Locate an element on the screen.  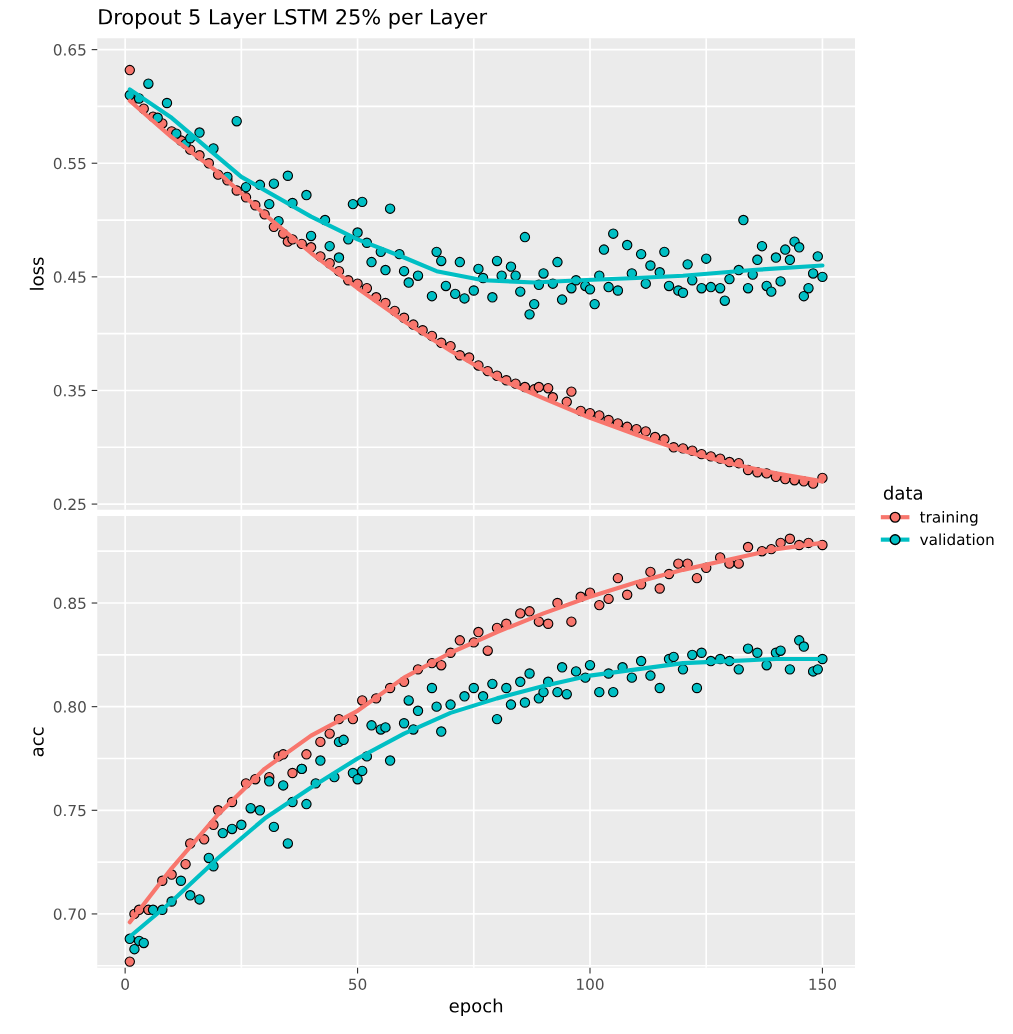
y-tick-label: 0.55 is located at coordinates (69, 163).